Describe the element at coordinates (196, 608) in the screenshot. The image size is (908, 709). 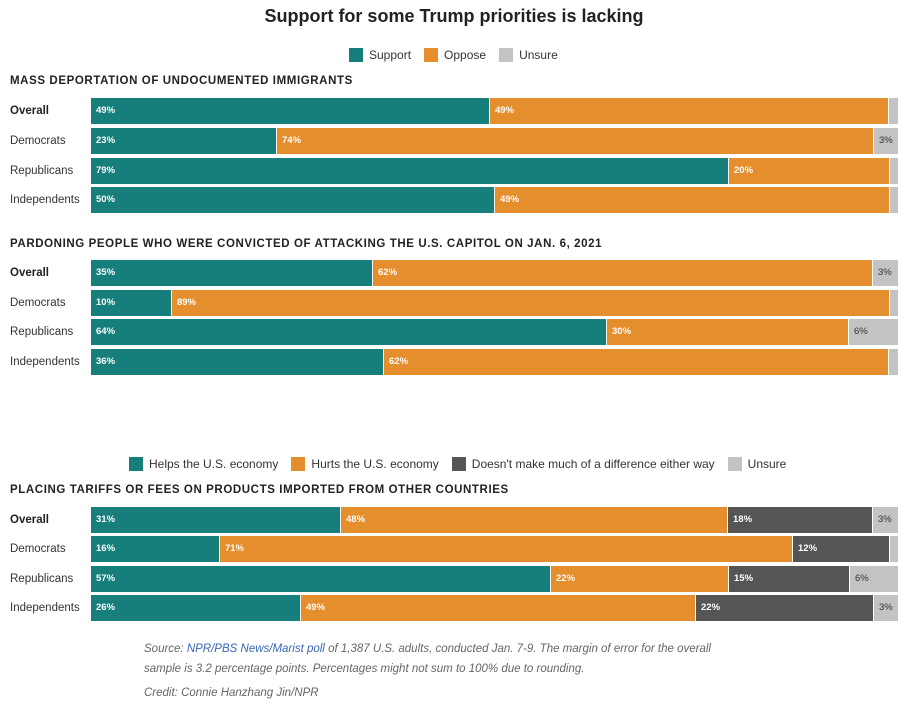
I see `bar-segment: 26%` at that location.